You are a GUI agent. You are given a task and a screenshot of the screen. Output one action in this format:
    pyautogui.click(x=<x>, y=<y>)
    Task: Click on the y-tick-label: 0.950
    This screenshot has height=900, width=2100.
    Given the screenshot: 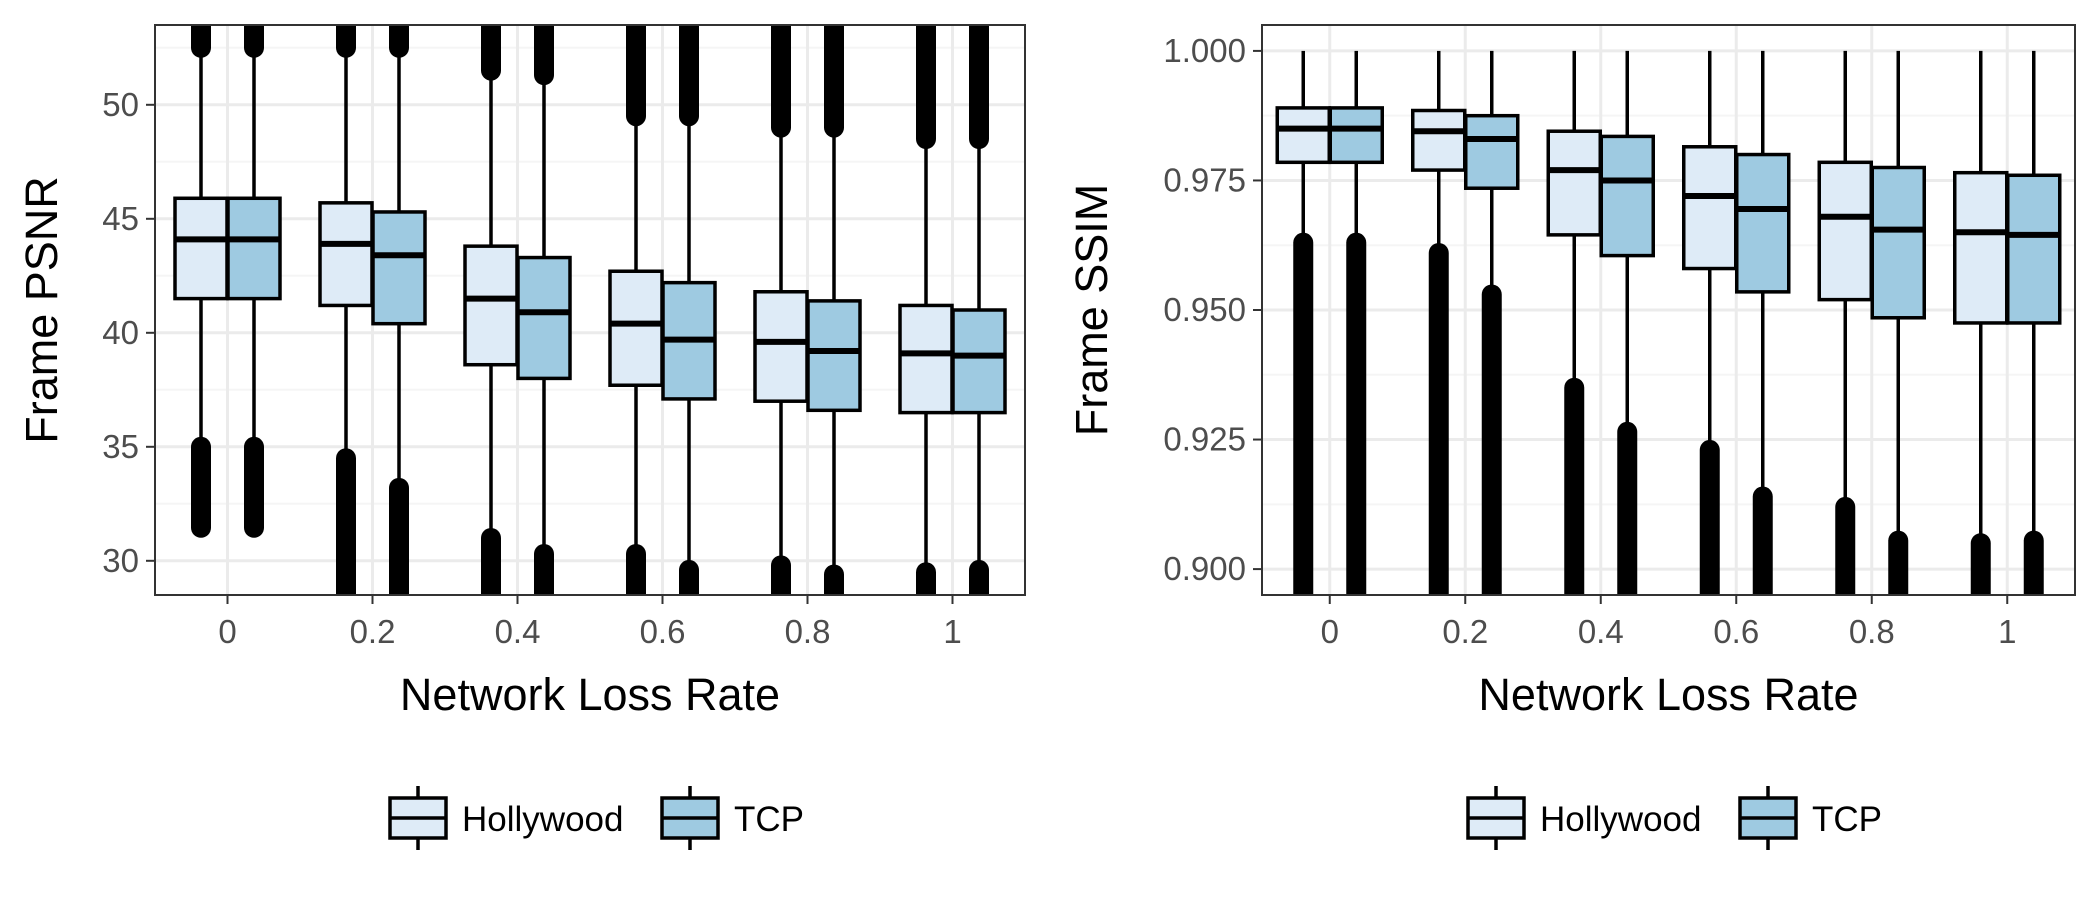 What is the action you would take?
    pyautogui.click(x=1204, y=309)
    